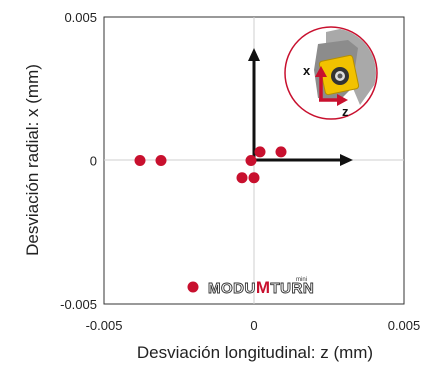 This screenshot has height=368, width=422. Describe the element at coordinates (193, 287) in the screenshot. I see `logo-dot` at that location.